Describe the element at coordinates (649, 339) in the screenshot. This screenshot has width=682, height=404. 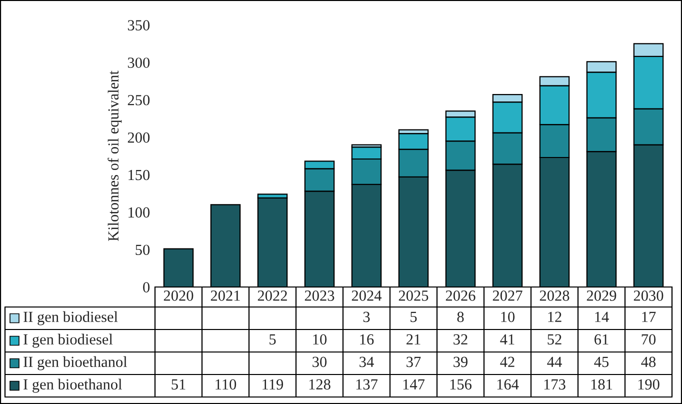
I see `data-label: 70` at that location.